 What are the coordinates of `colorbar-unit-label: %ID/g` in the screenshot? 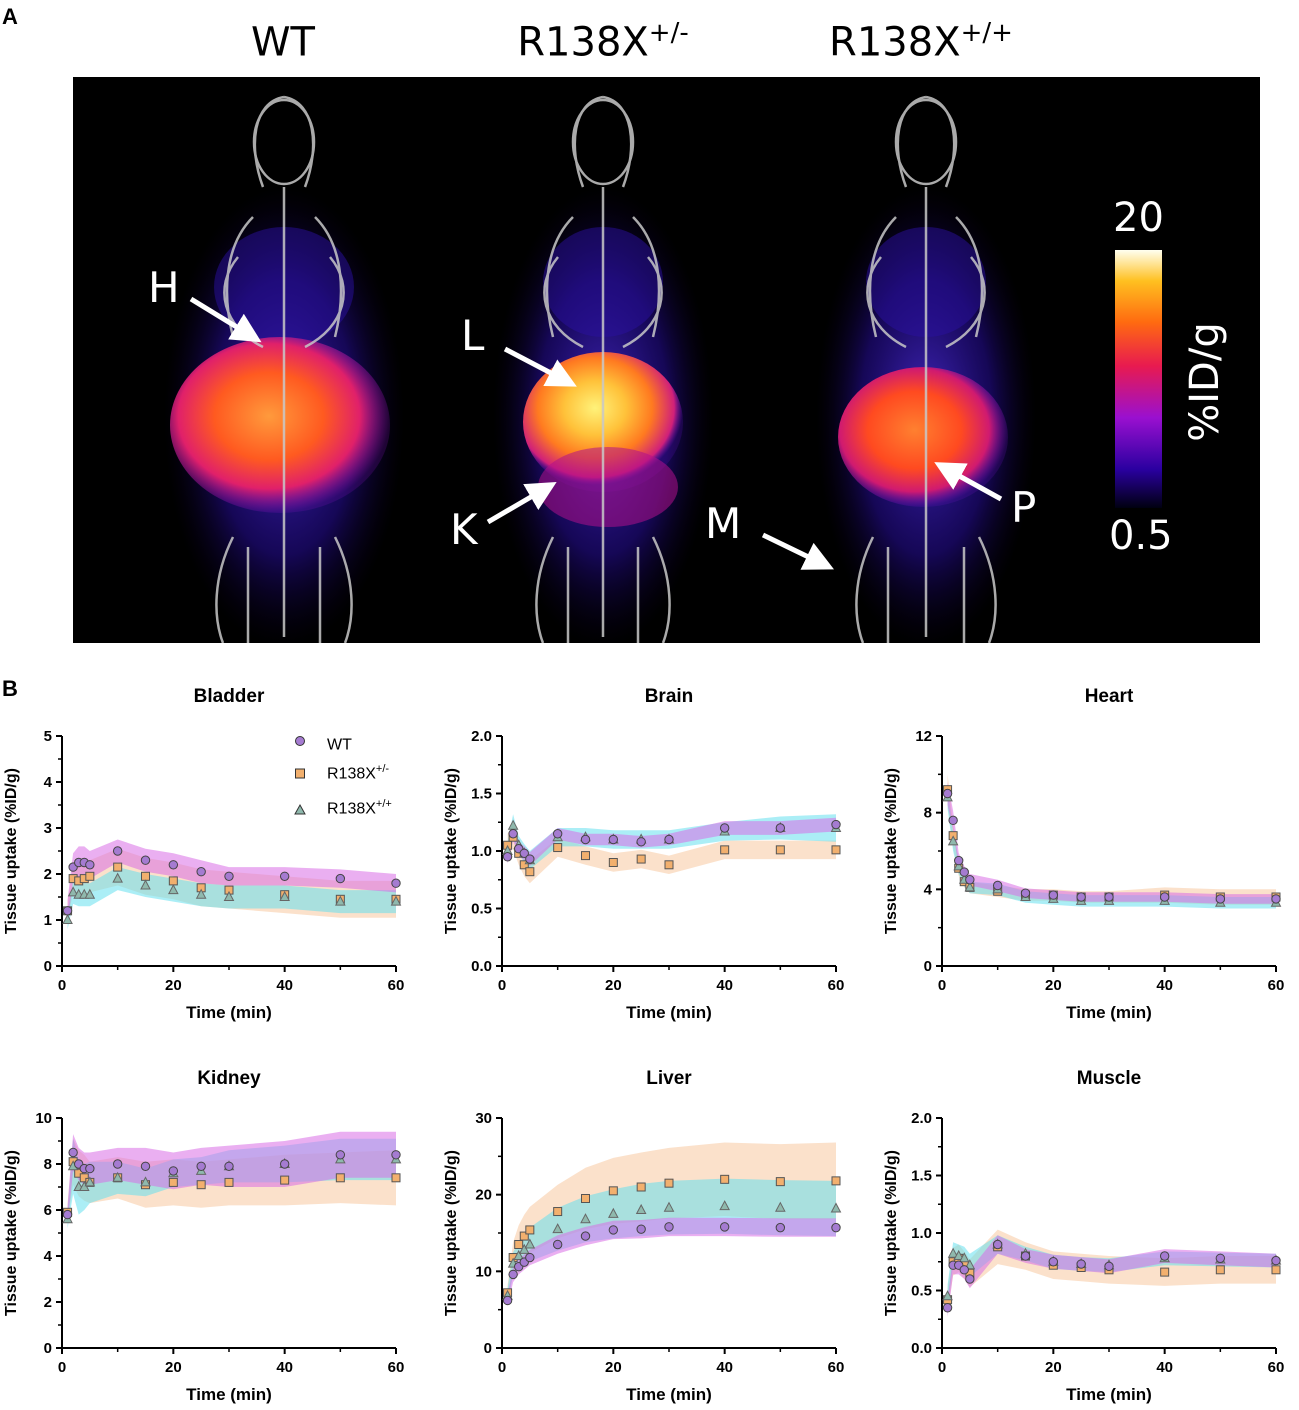 It's located at (1205, 382).